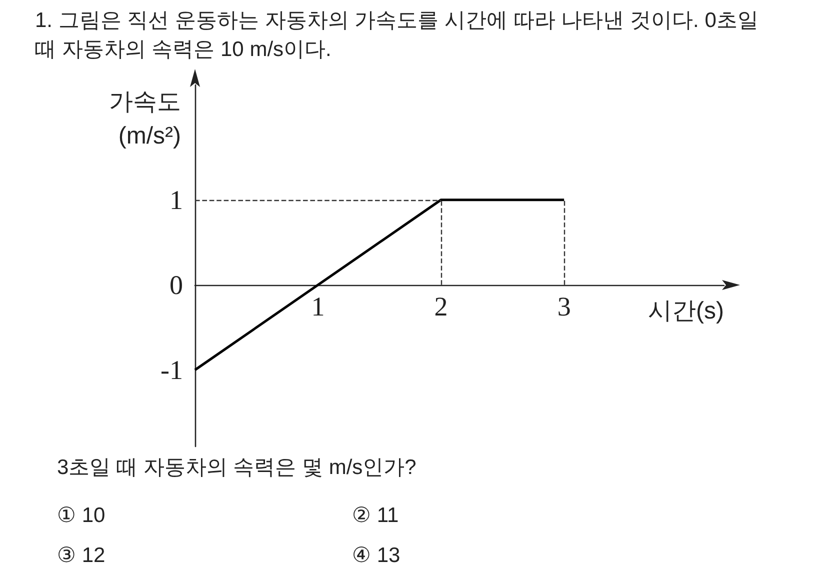  Describe the element at coordinates (81, 515) in the screenshot. I see `text: ① 10` at that location.